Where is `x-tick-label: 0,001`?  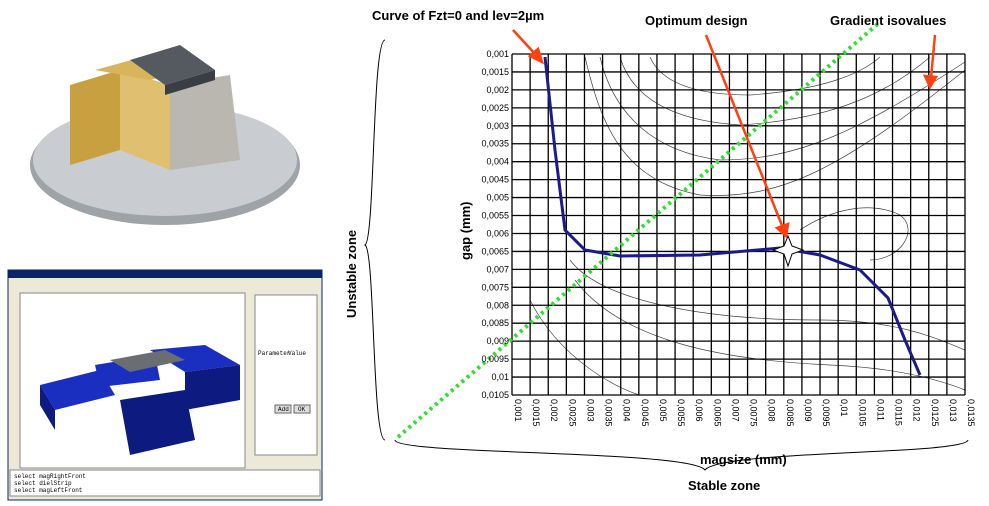 x-tick-label: 0,001 is located at coordinates (518, 410).